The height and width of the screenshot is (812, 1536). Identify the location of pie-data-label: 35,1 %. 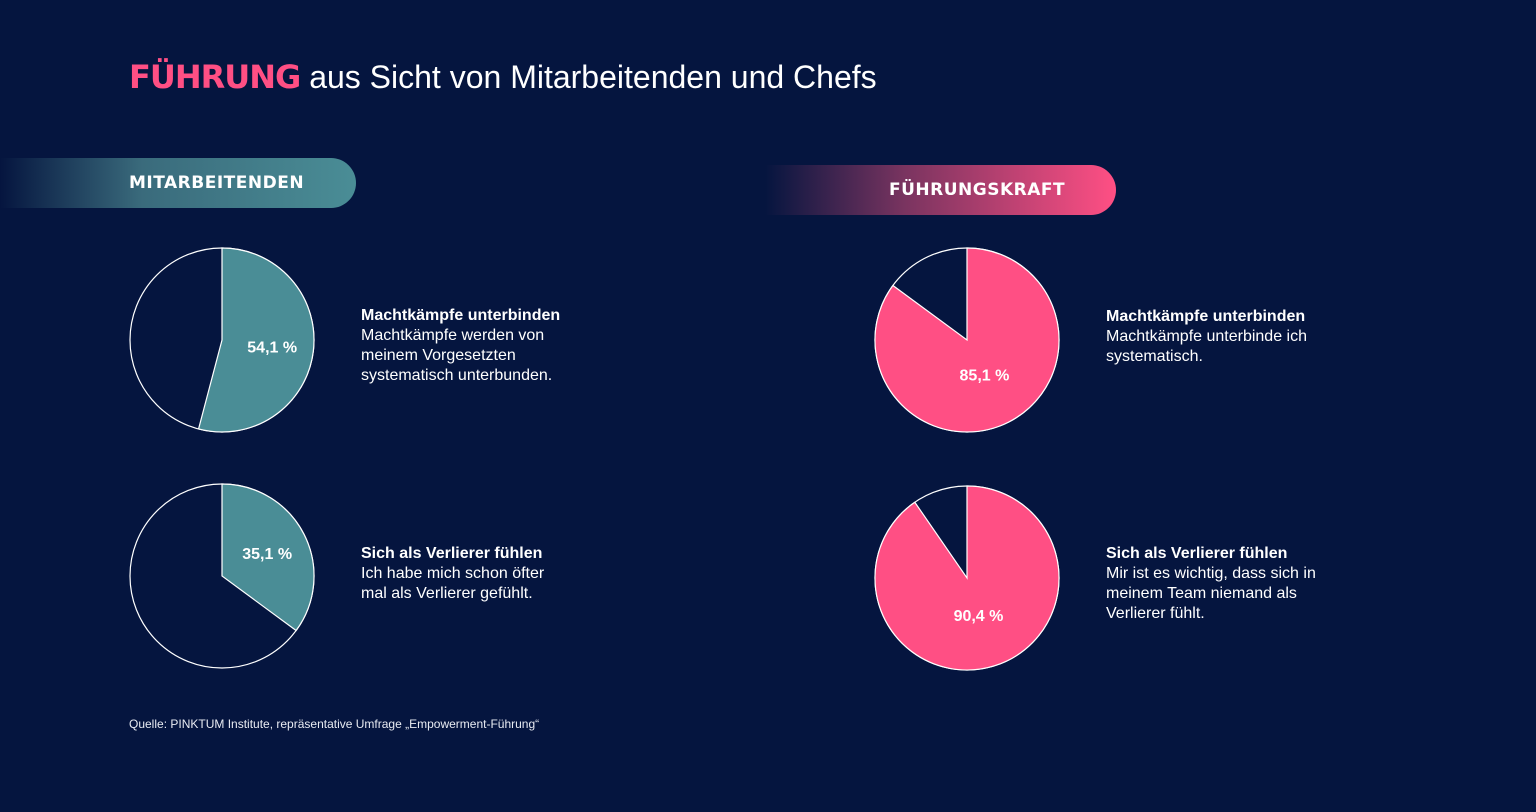
(267, 554).